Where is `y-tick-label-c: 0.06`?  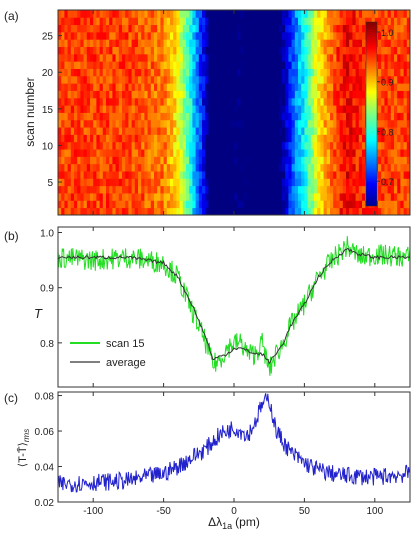 y-tick-label-c: 0.06 is located at coordinates (45, 432).